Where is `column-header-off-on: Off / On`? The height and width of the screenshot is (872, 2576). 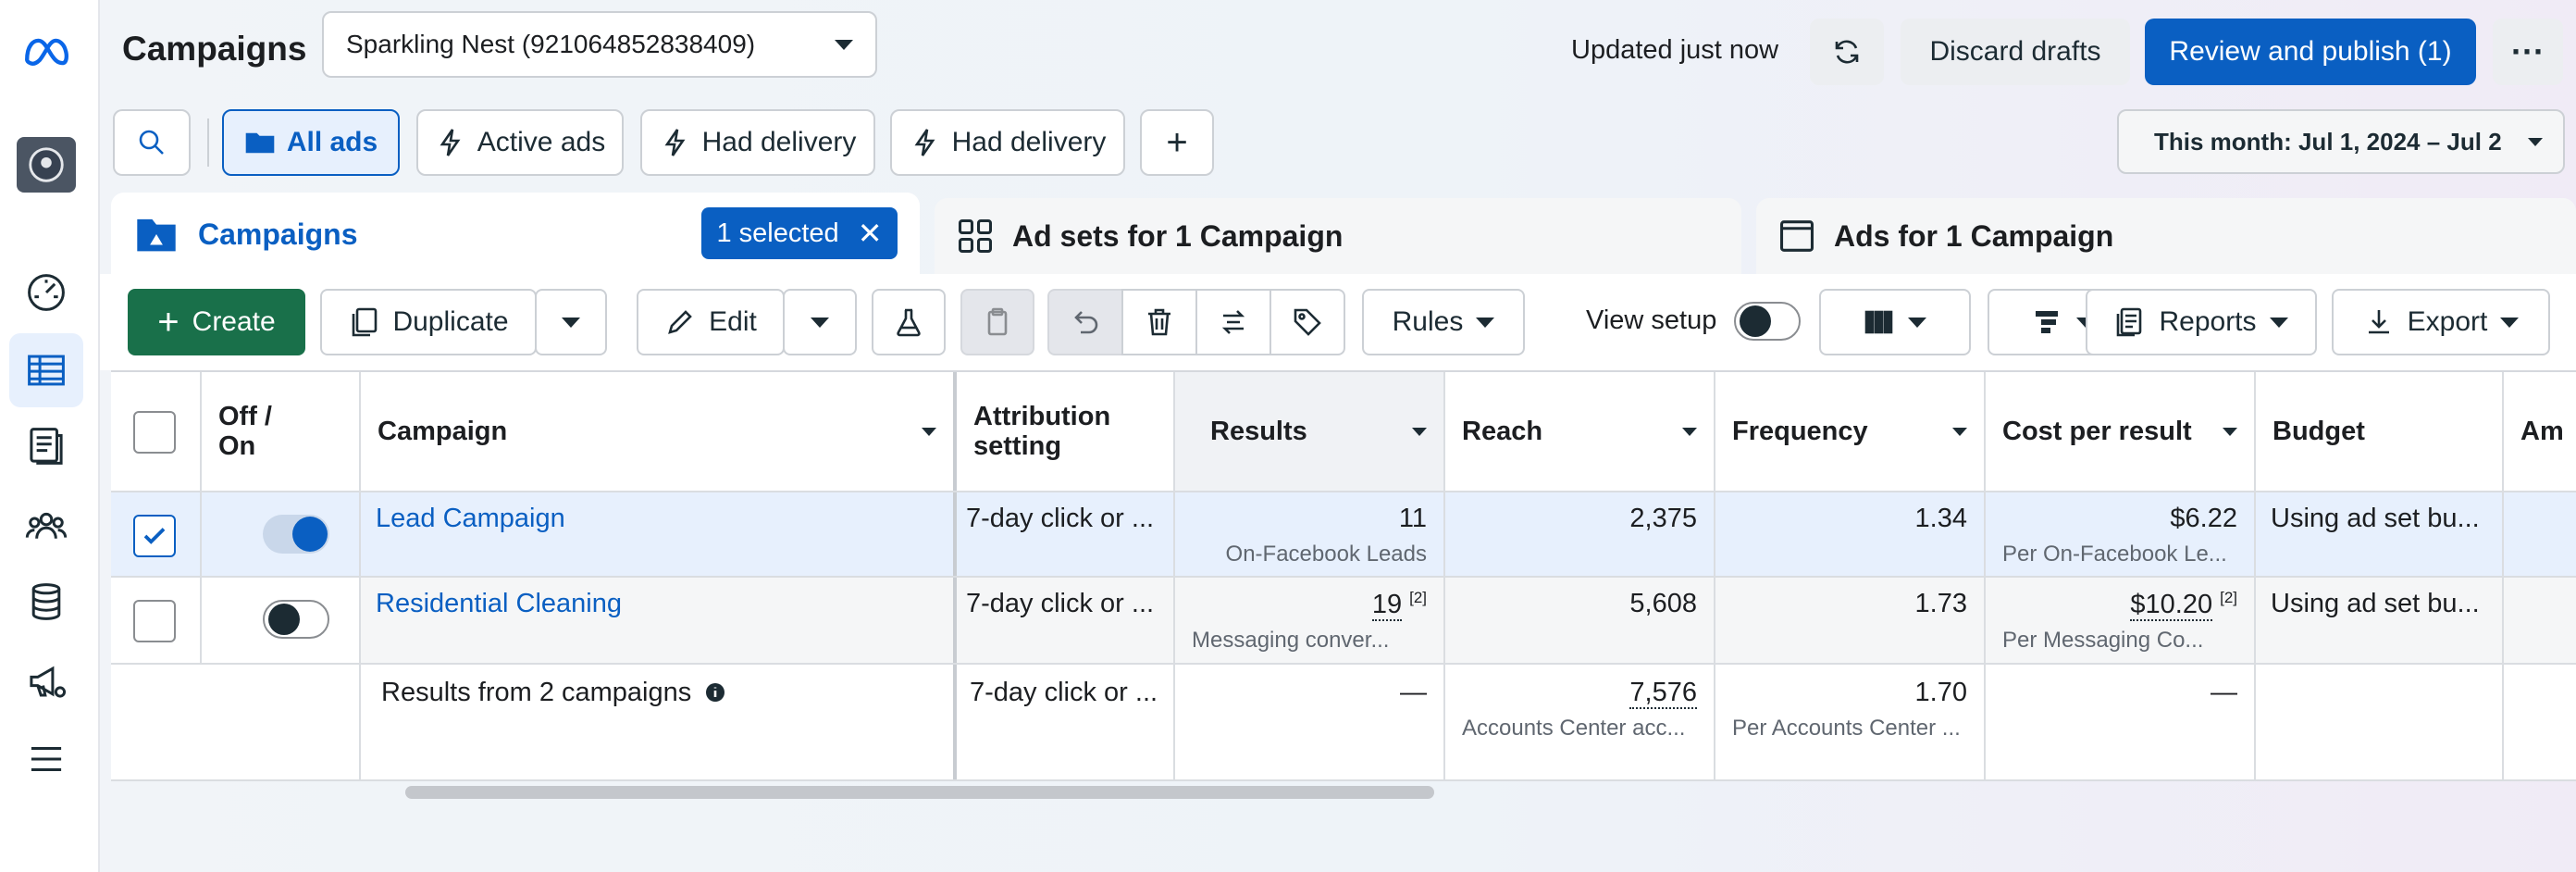
column-header-off-on: Off / On is located at coordinates (282, 432).